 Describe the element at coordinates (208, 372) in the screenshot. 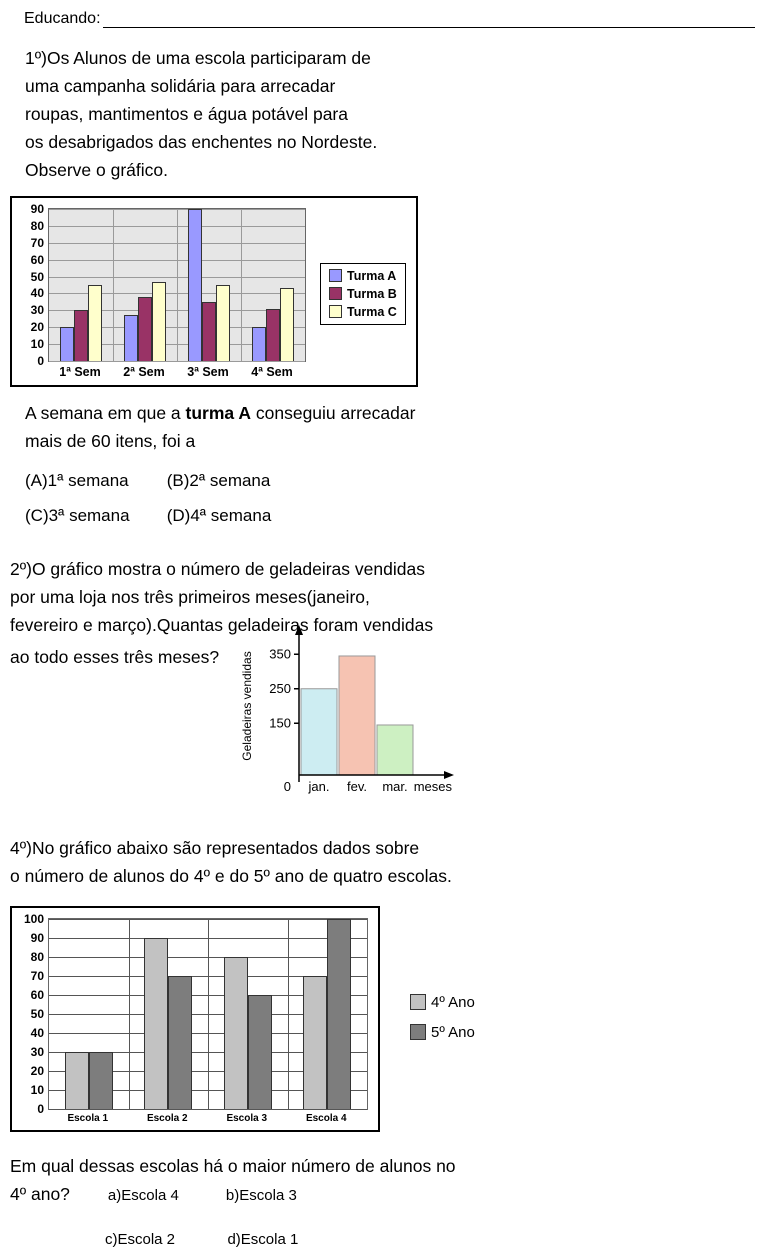

I see `x-axis-category-label: 3ª Sem` at that location.